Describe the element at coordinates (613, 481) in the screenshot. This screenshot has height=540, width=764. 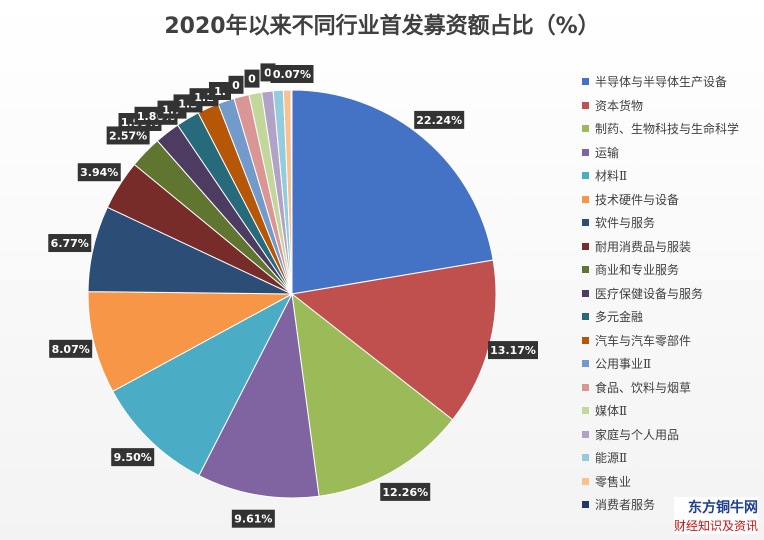
I see `legend-label: 零售业` at that location.